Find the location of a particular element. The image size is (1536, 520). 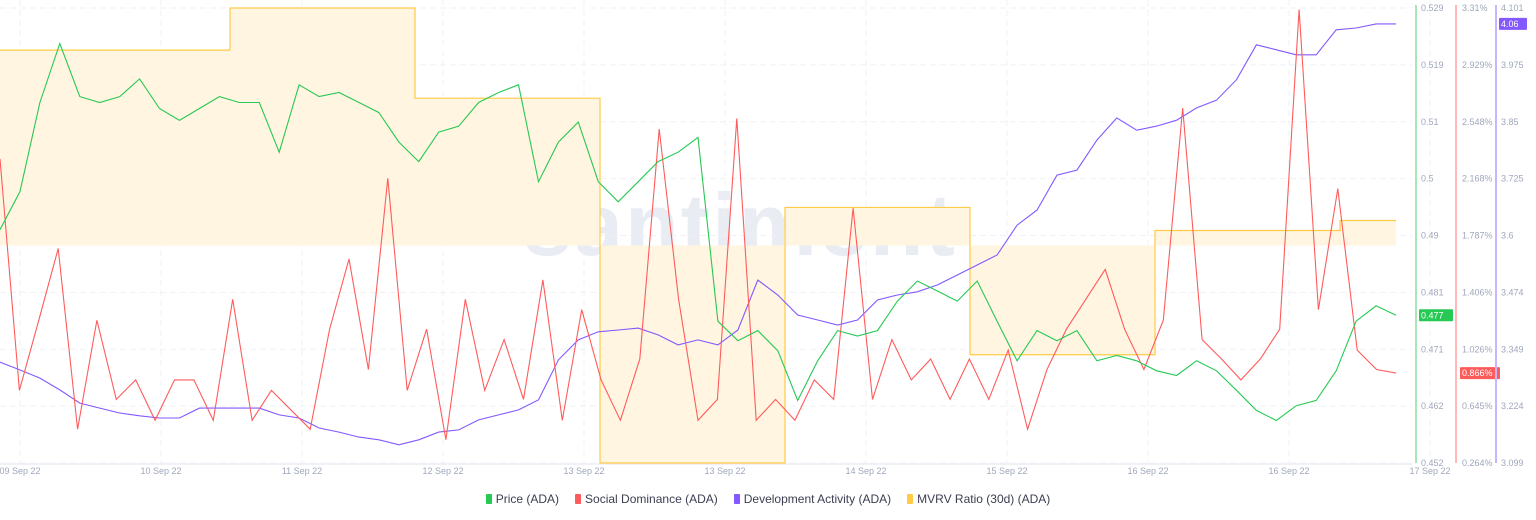

axis-tick-dev: 3.349 is located at coordinates (1512, 349).